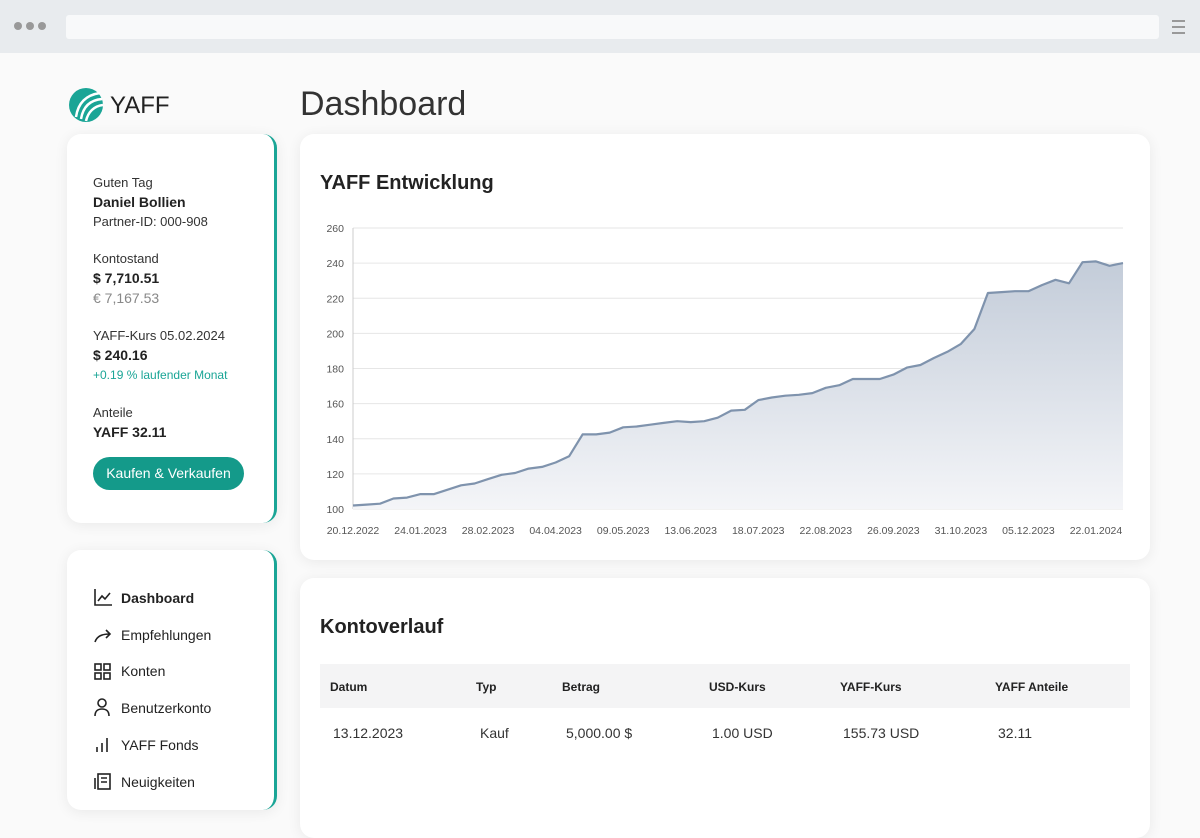 The image size is (1200, 838). Describe the element at coordinates (120, 355) in the screenshot. I see `rate: $ 240.16` at that location.